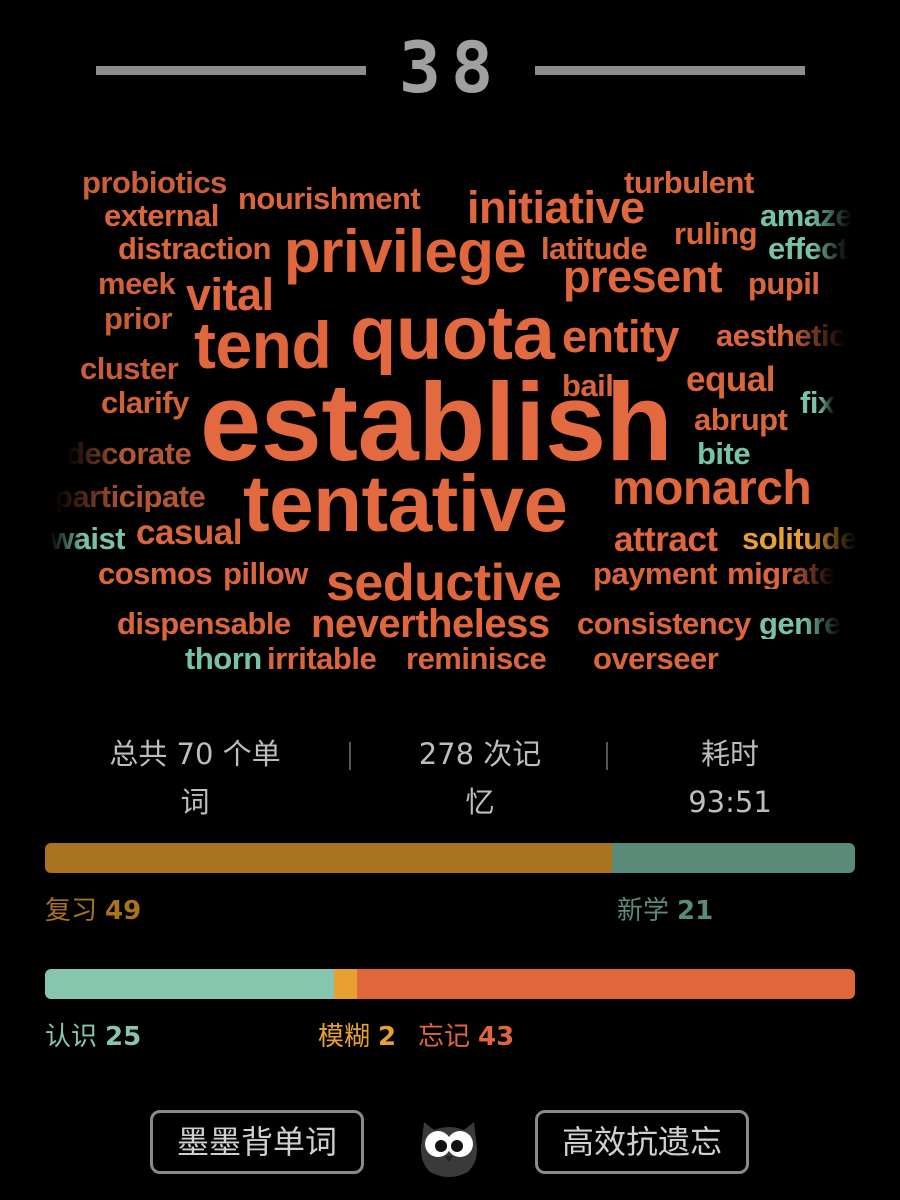 This screenshot has height=1200, width=900. What do you see at coordinates (642, 1142) in the screenshot?
I see `slogan-button: 高效抗遗忘` at bounding box center [642, 1142].